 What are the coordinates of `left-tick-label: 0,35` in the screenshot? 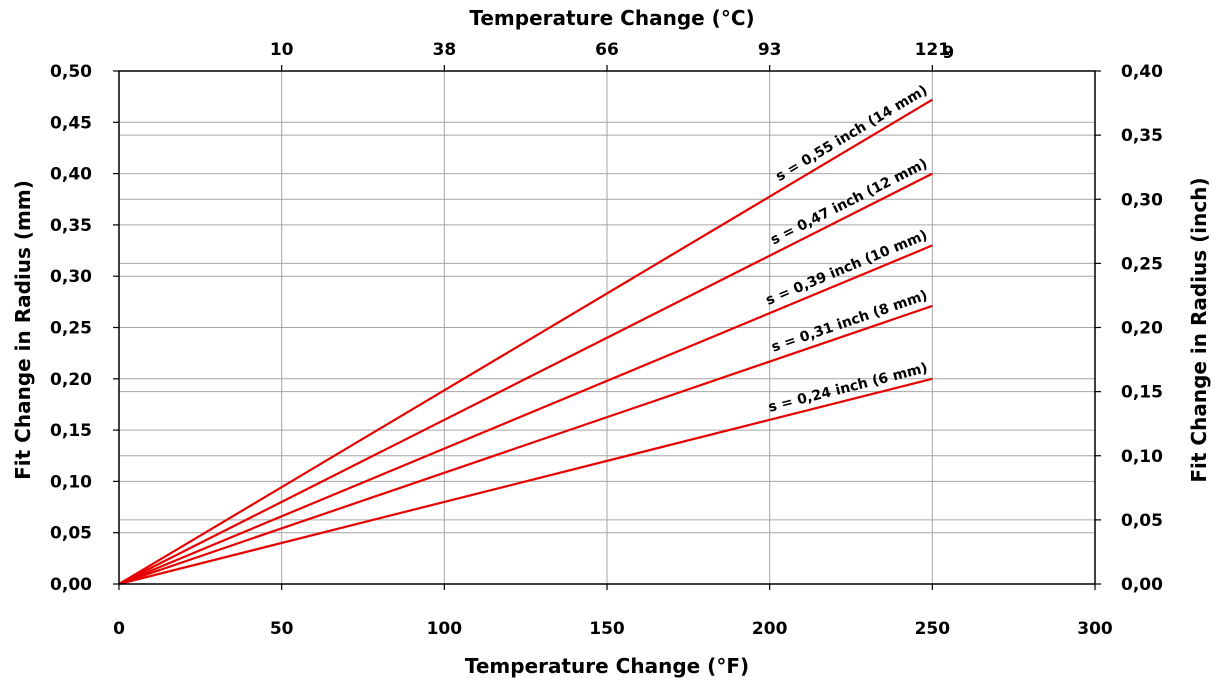 It's located at (71, 226).